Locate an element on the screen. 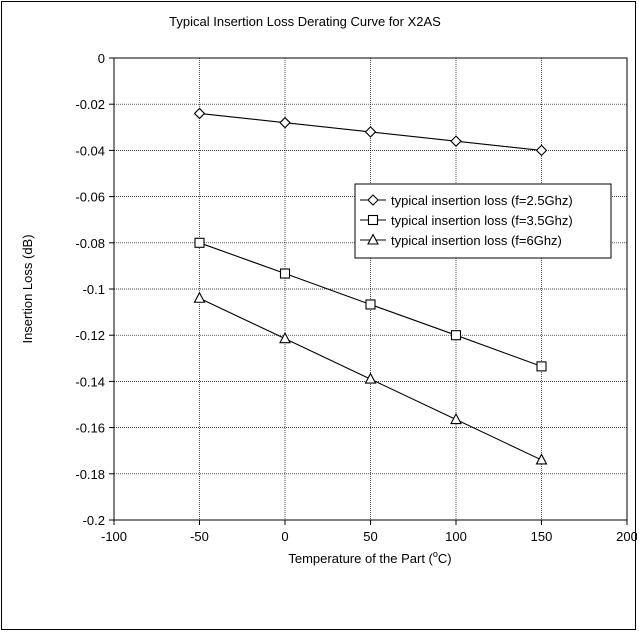  y-axis-label: Insertion Loss (dB) is located at coordinates (27, 288).